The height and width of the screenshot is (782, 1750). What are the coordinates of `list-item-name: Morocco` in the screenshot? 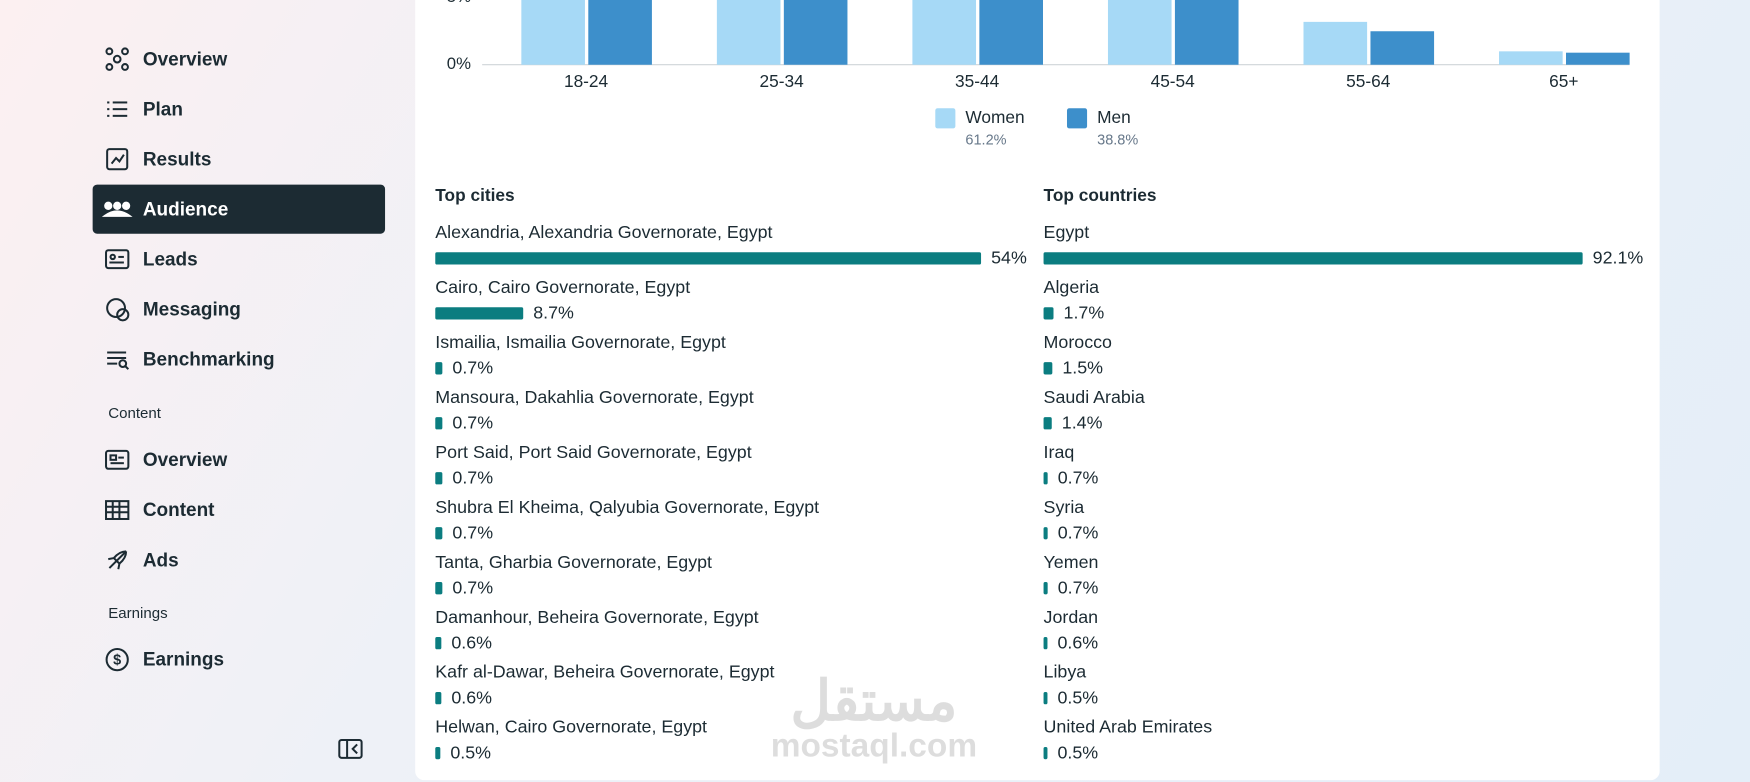 It's located at (1078, 342).